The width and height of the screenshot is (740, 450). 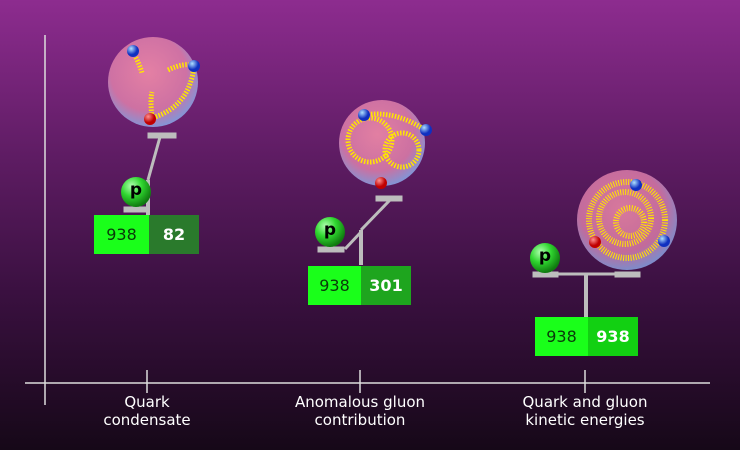 I want to click on label-line: Quark, so click(x=147, y=402).